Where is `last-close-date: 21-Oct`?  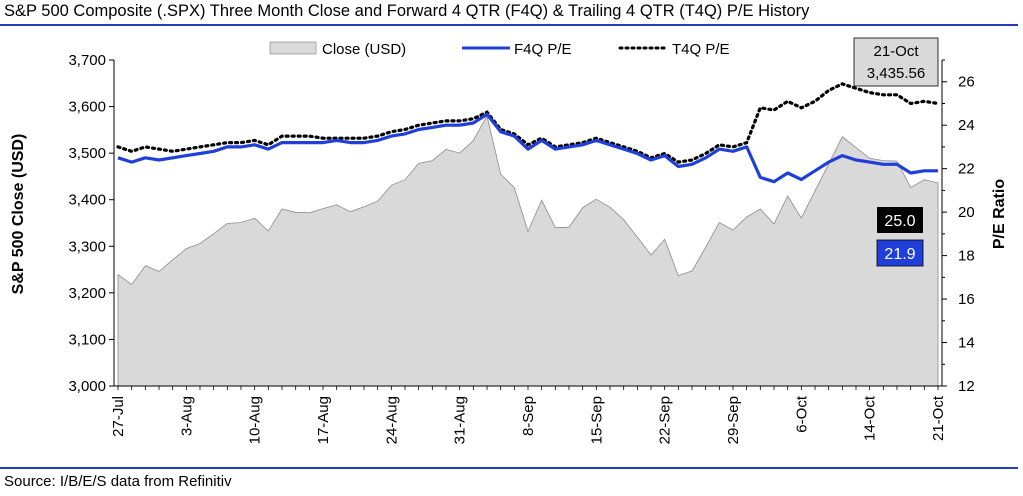 last-close-date: 21-Oct is located at coordinates (896, 51).